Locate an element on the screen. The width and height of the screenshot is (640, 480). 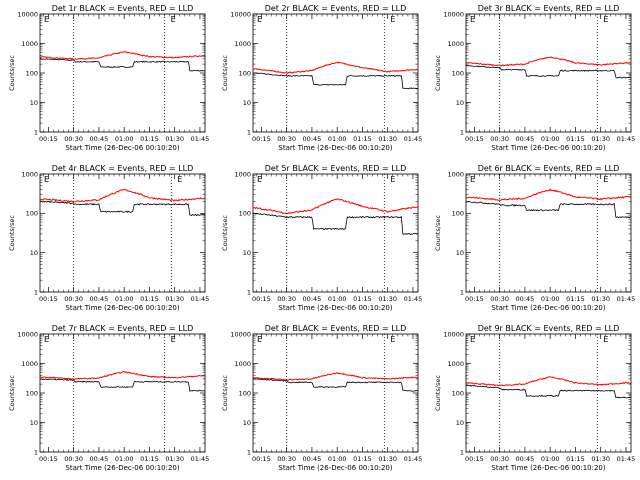
panel-title: Det 6r BLACK = Events, RED = LLD is located at coordinates (549, 168).